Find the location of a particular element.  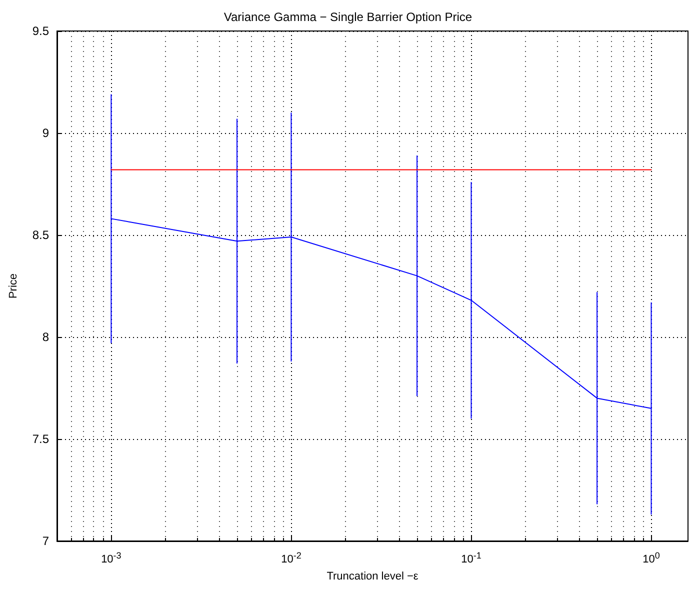

chart-title: Variance Gamma − Single Barrier Option Price is located at coordinates (348, 17).